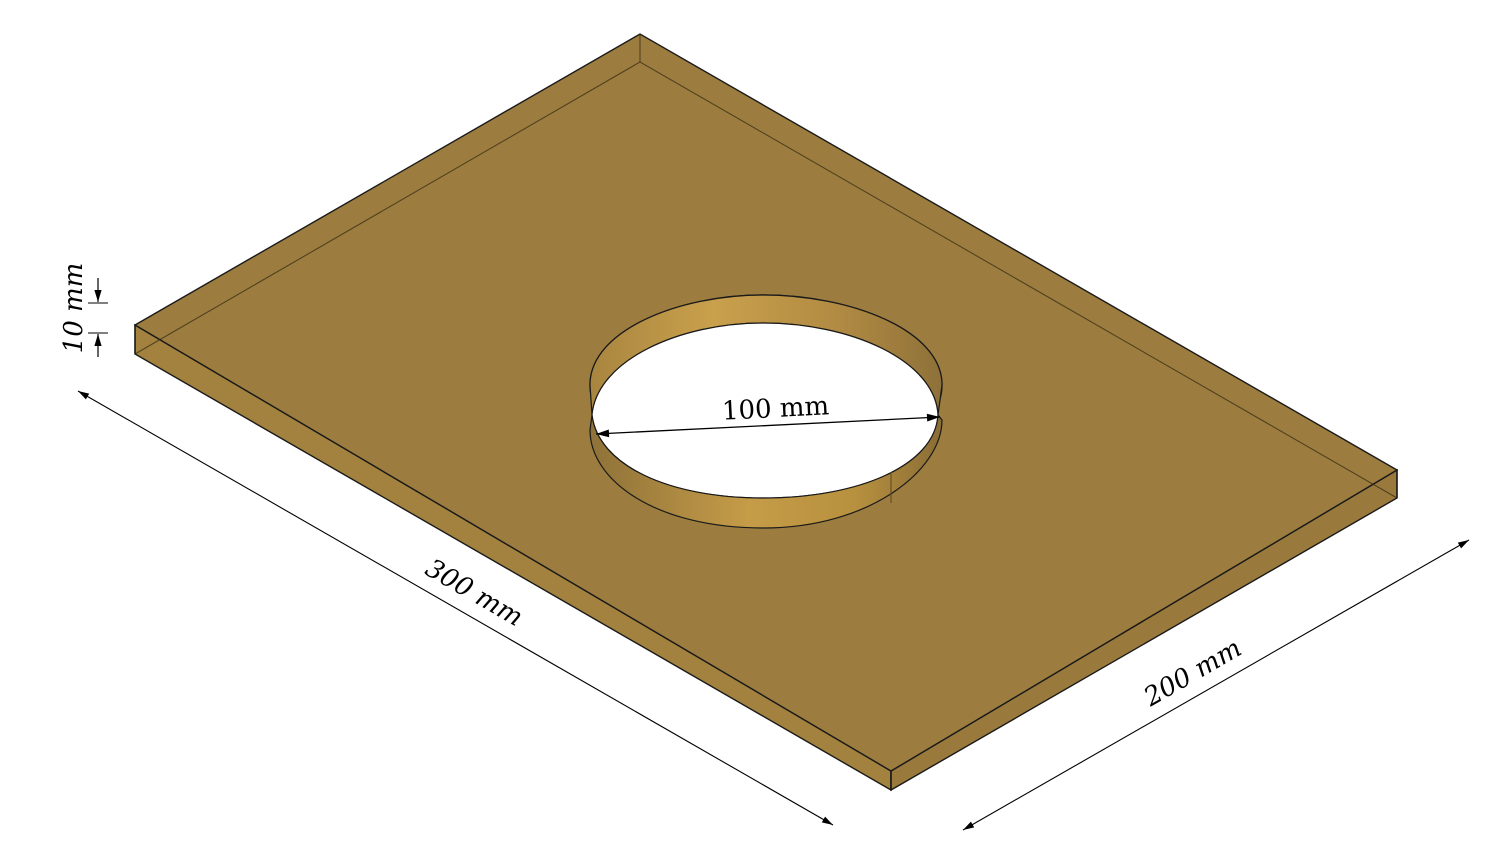 The width and height of the screenshot is (1497, 862). What do you see at coordinates (74, 308) in the screenshot?
I see `thickness-label: 10 mm` at bounding box center [74, 308].